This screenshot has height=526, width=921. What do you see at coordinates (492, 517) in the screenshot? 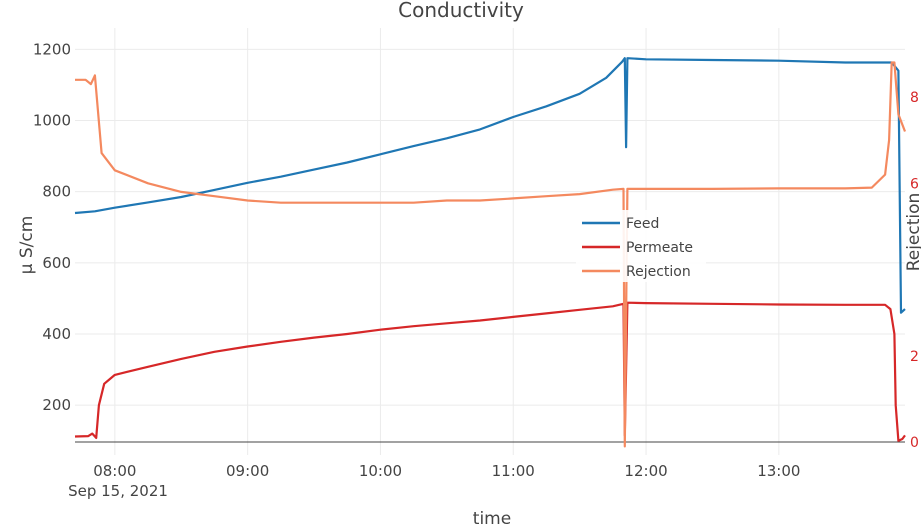
I see `x-axis-title: time` at bounding box center [492, 517].